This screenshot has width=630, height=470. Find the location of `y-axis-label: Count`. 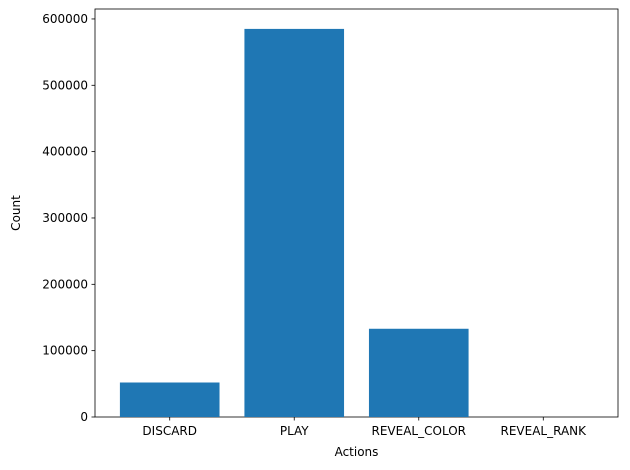

y-axis-label: Count is located at coordinates (16, 213).